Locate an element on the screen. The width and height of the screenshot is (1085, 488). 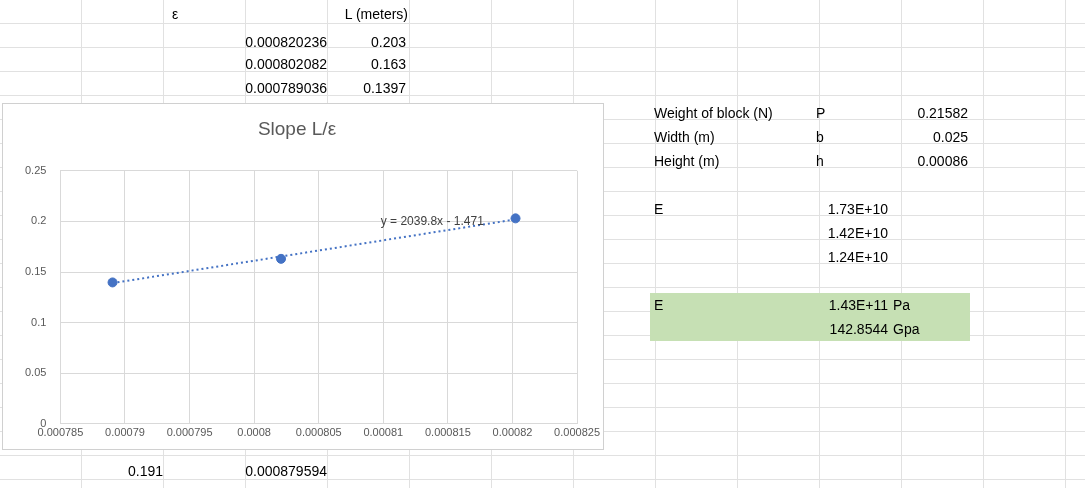
y-tick-label: 0.1 is located at coordinates (39, 321).